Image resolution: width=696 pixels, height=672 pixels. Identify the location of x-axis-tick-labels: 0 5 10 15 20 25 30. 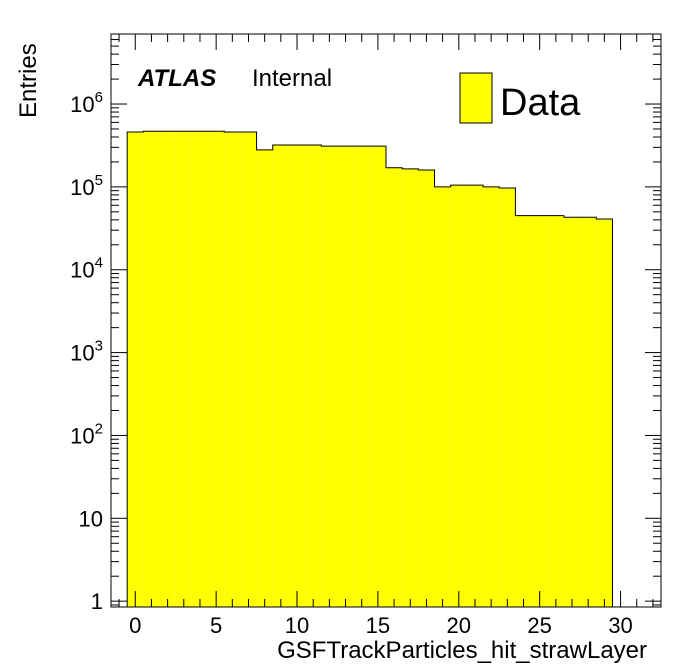
(381, 625).